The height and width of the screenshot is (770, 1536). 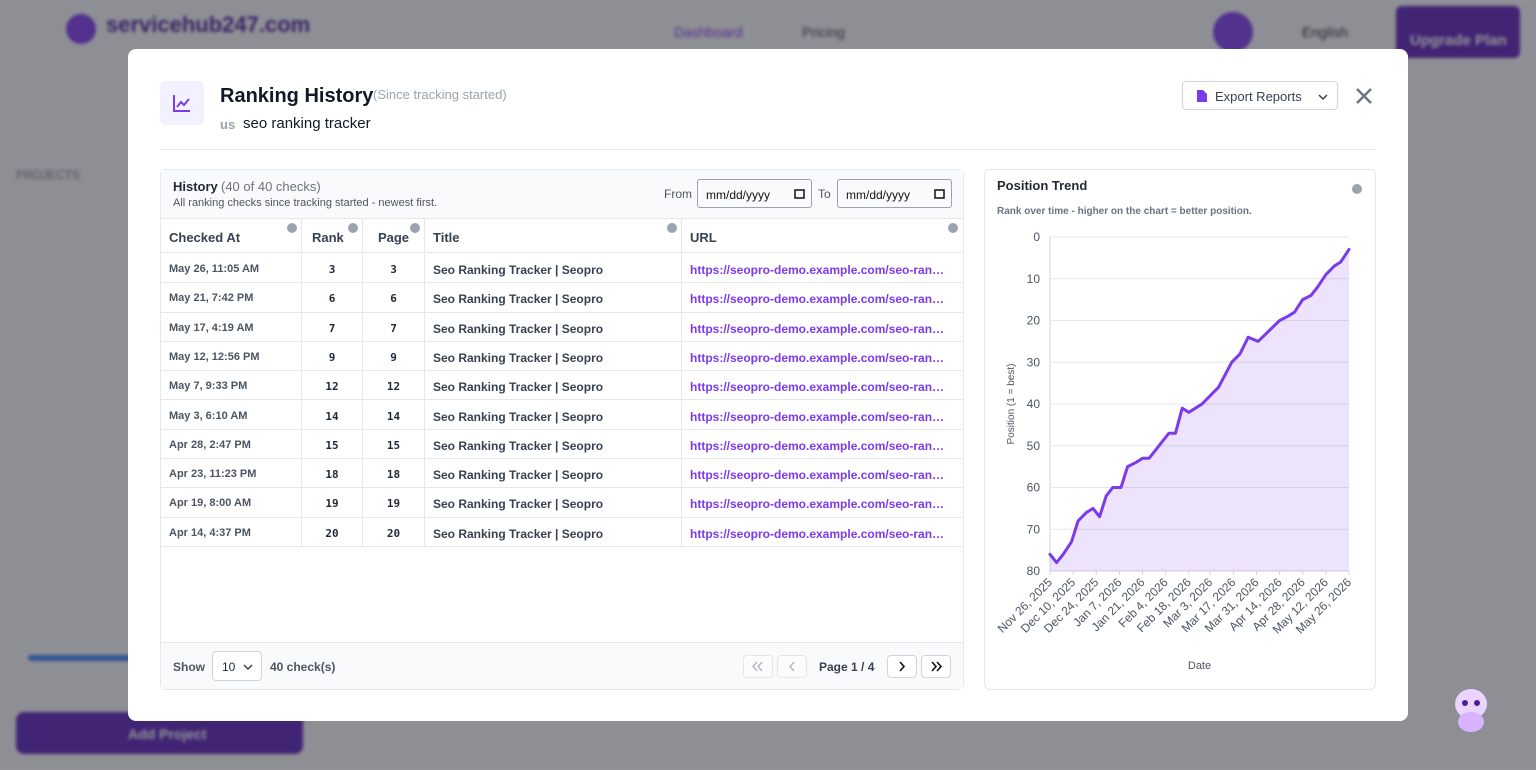 I want to click on chevron, so click(x=248, y=667).